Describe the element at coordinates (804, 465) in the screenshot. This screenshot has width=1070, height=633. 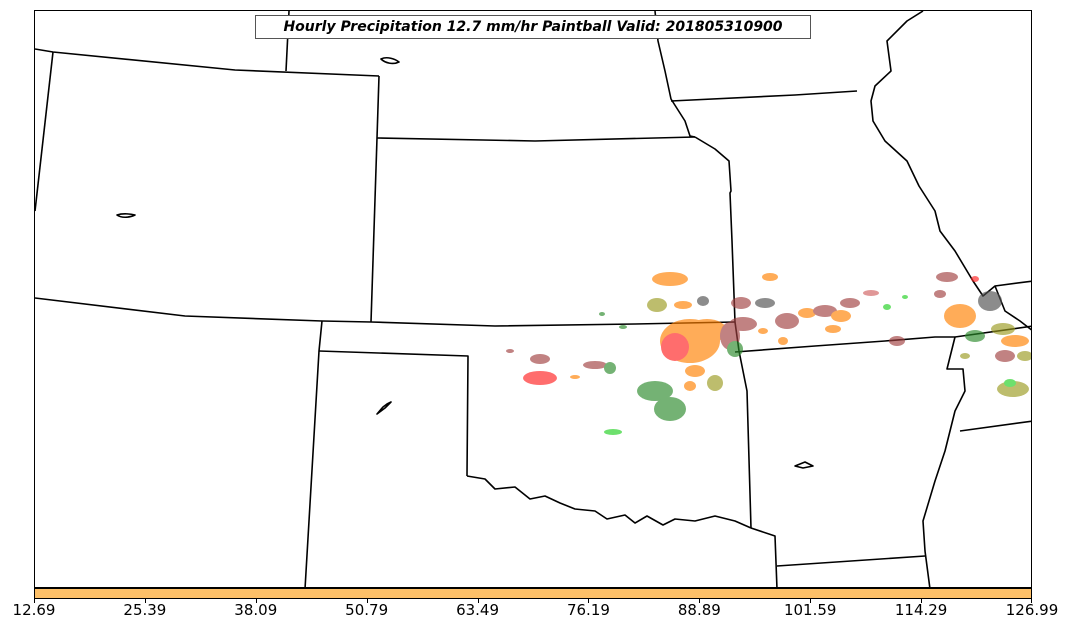
I see `lake-arkansas` at that location.